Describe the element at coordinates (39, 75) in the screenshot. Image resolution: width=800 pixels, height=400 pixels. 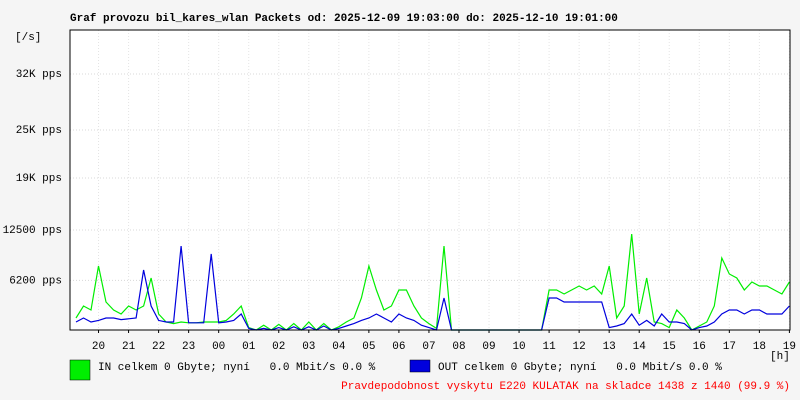
I see `y-tick-label: 32K pps` at that location.